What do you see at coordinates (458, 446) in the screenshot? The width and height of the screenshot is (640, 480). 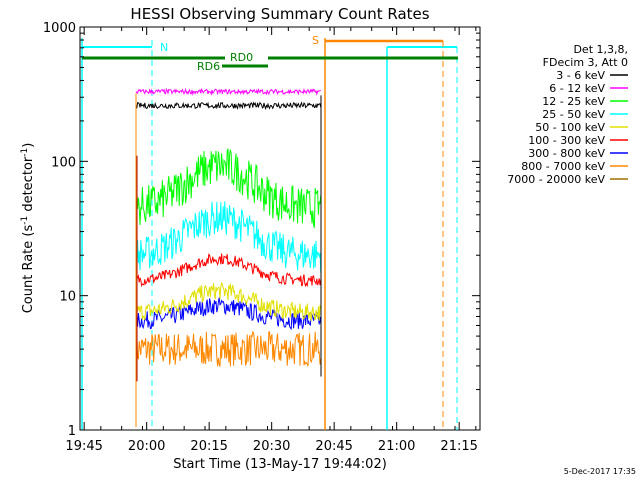 I see `x-tick-label: 21:15` at bounding box center [458, 446].